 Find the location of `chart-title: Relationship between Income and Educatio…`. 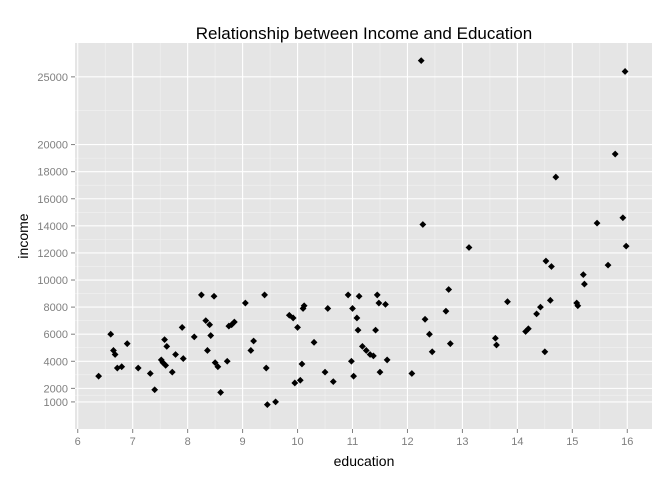

chart-title: Relationship between Income and Educatio… is located at coordinates (364, 33).